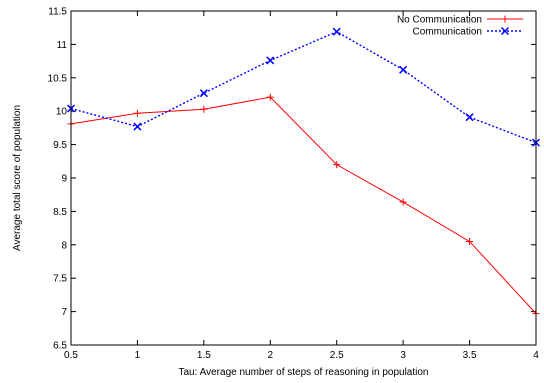 The width and height of the screenshot is (544, 383). I want to click on legend: No Communication Communication, so click(460, 26).